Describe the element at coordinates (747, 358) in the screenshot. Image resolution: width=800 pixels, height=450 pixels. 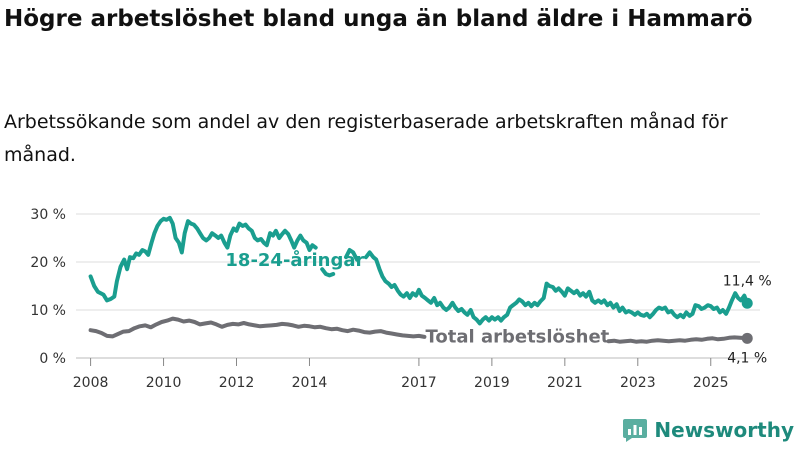
I see `end-value-label-total: 4,1 %` at that location.